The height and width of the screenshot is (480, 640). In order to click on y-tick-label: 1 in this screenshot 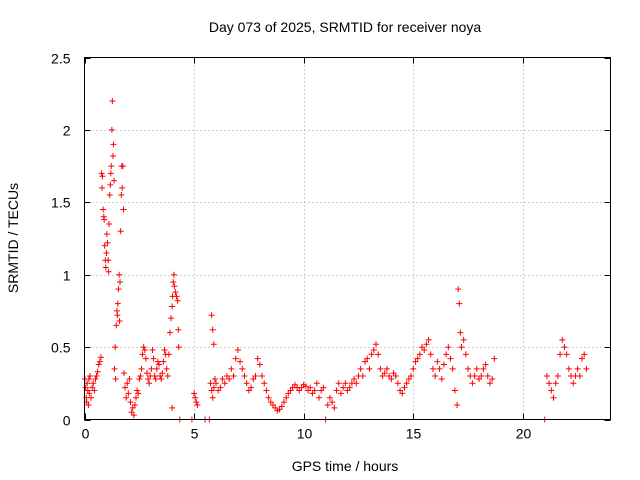, I will do `click(67, 276)`.